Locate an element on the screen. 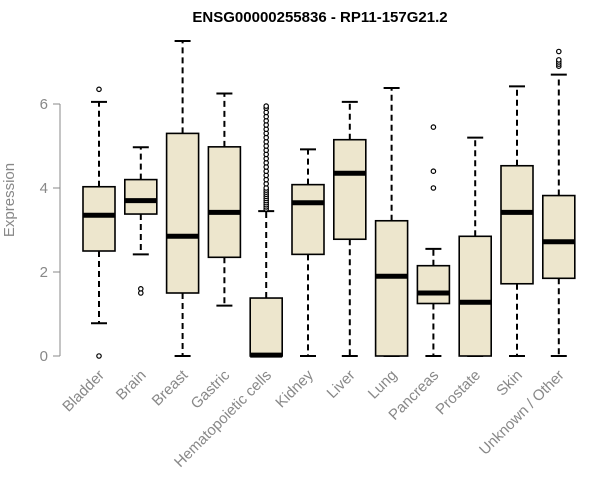  x-tick-label: Brain is located at coordinates (131, 385).